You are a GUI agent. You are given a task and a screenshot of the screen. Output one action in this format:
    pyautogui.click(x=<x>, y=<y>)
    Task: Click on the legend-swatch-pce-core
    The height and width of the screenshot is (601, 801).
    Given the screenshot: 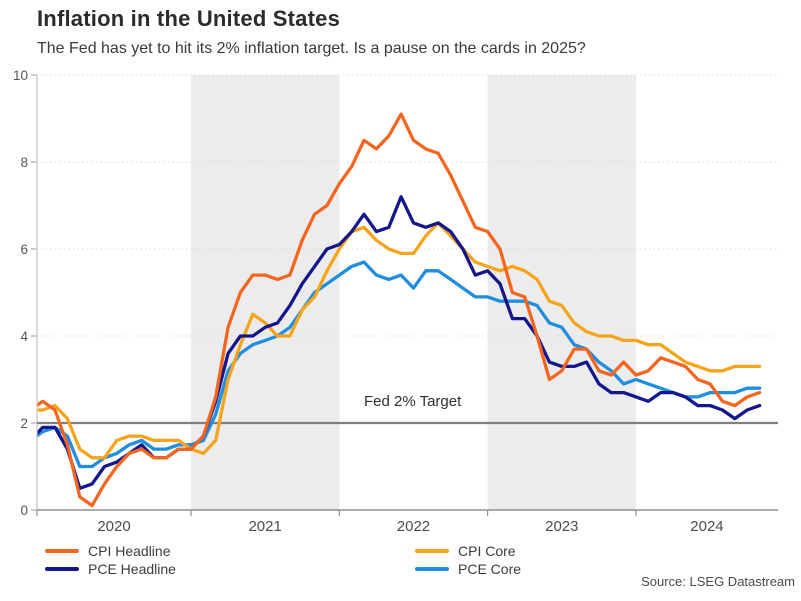 What is the action you would take?
    pyautogui.click(x=432, y=569)
    